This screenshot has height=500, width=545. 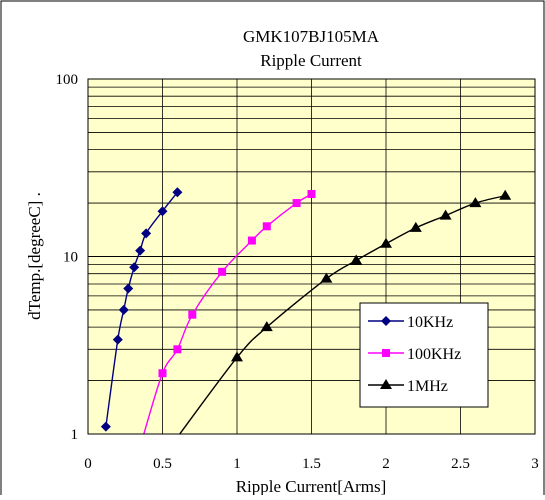 I want to click on legend-label: 100KHz, so click(x=434, y=354).